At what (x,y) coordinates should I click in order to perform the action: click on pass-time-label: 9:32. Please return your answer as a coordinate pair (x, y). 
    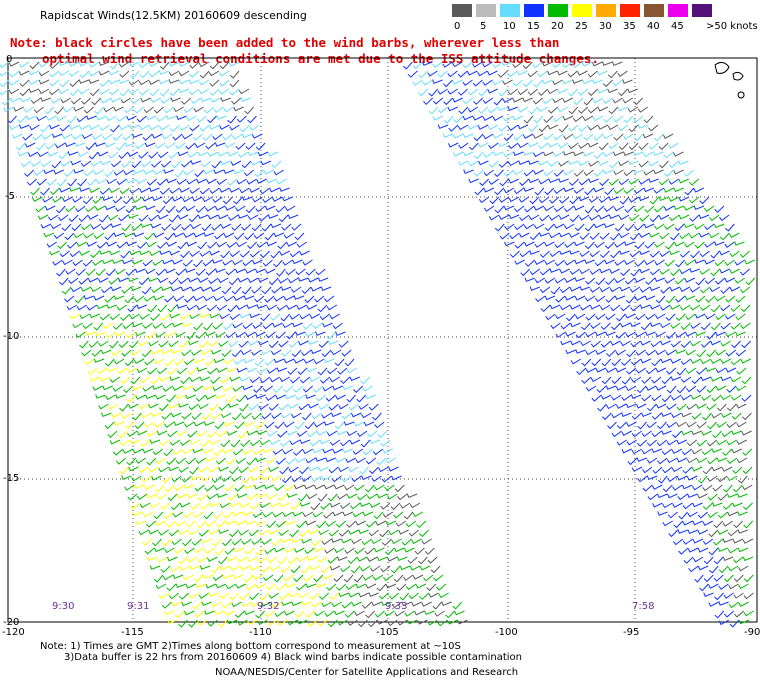
    Looking at the image, I should click on (268, 606).